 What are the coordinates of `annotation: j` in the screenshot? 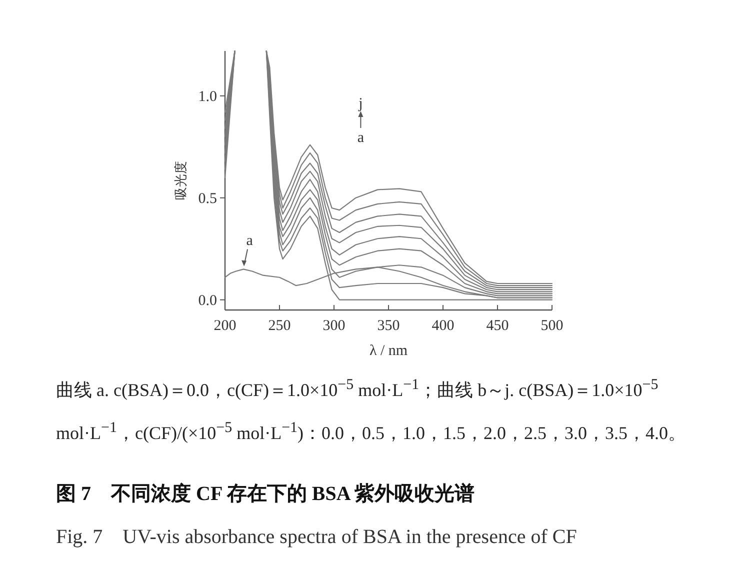 It's located at (360, 104).